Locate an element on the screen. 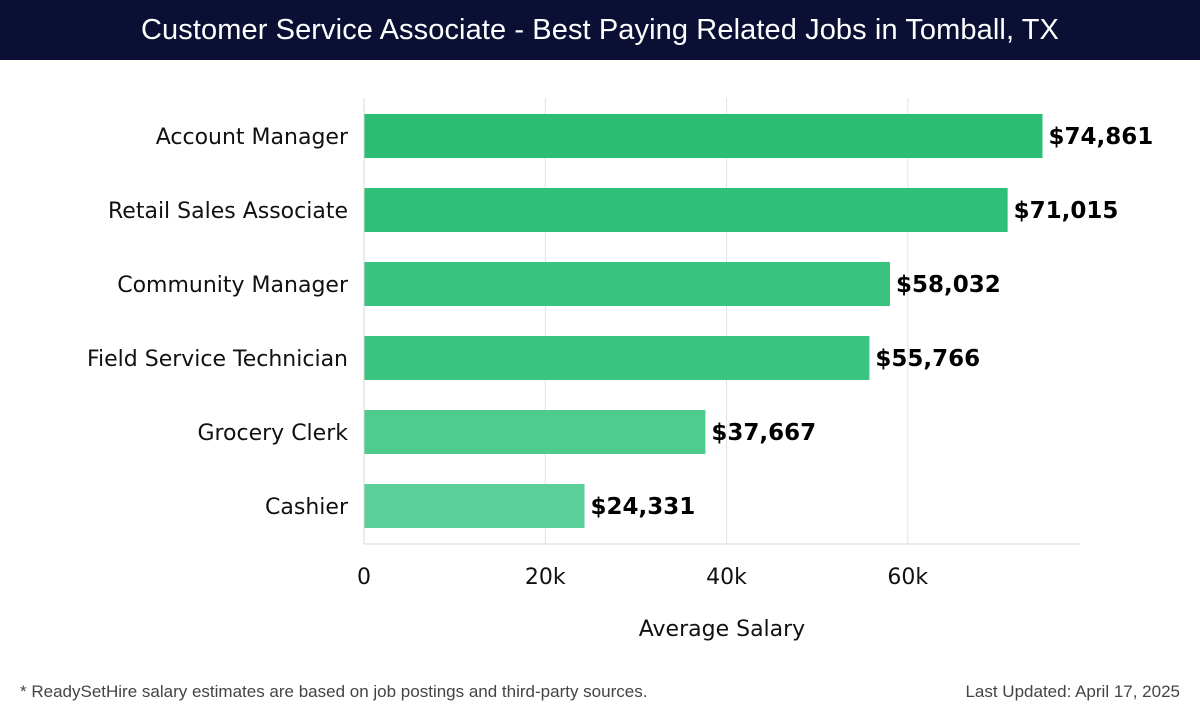 The image size is (1200, 720). category-label: Account Manager is located at coordinates (252, 137).